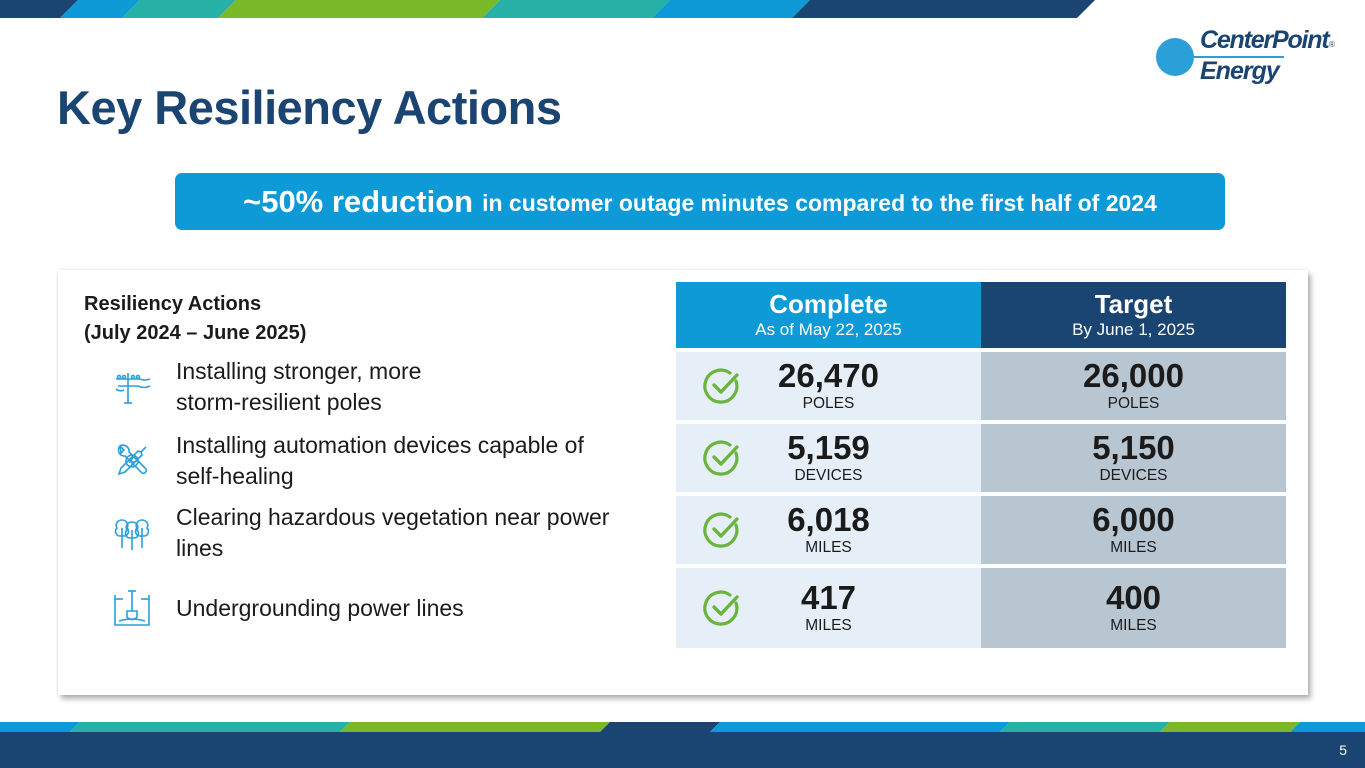 The image size is (1365, 768). Describe the element at coordinates (132, 387) in the screenshot. I see `utility-pole-icon` at that location.